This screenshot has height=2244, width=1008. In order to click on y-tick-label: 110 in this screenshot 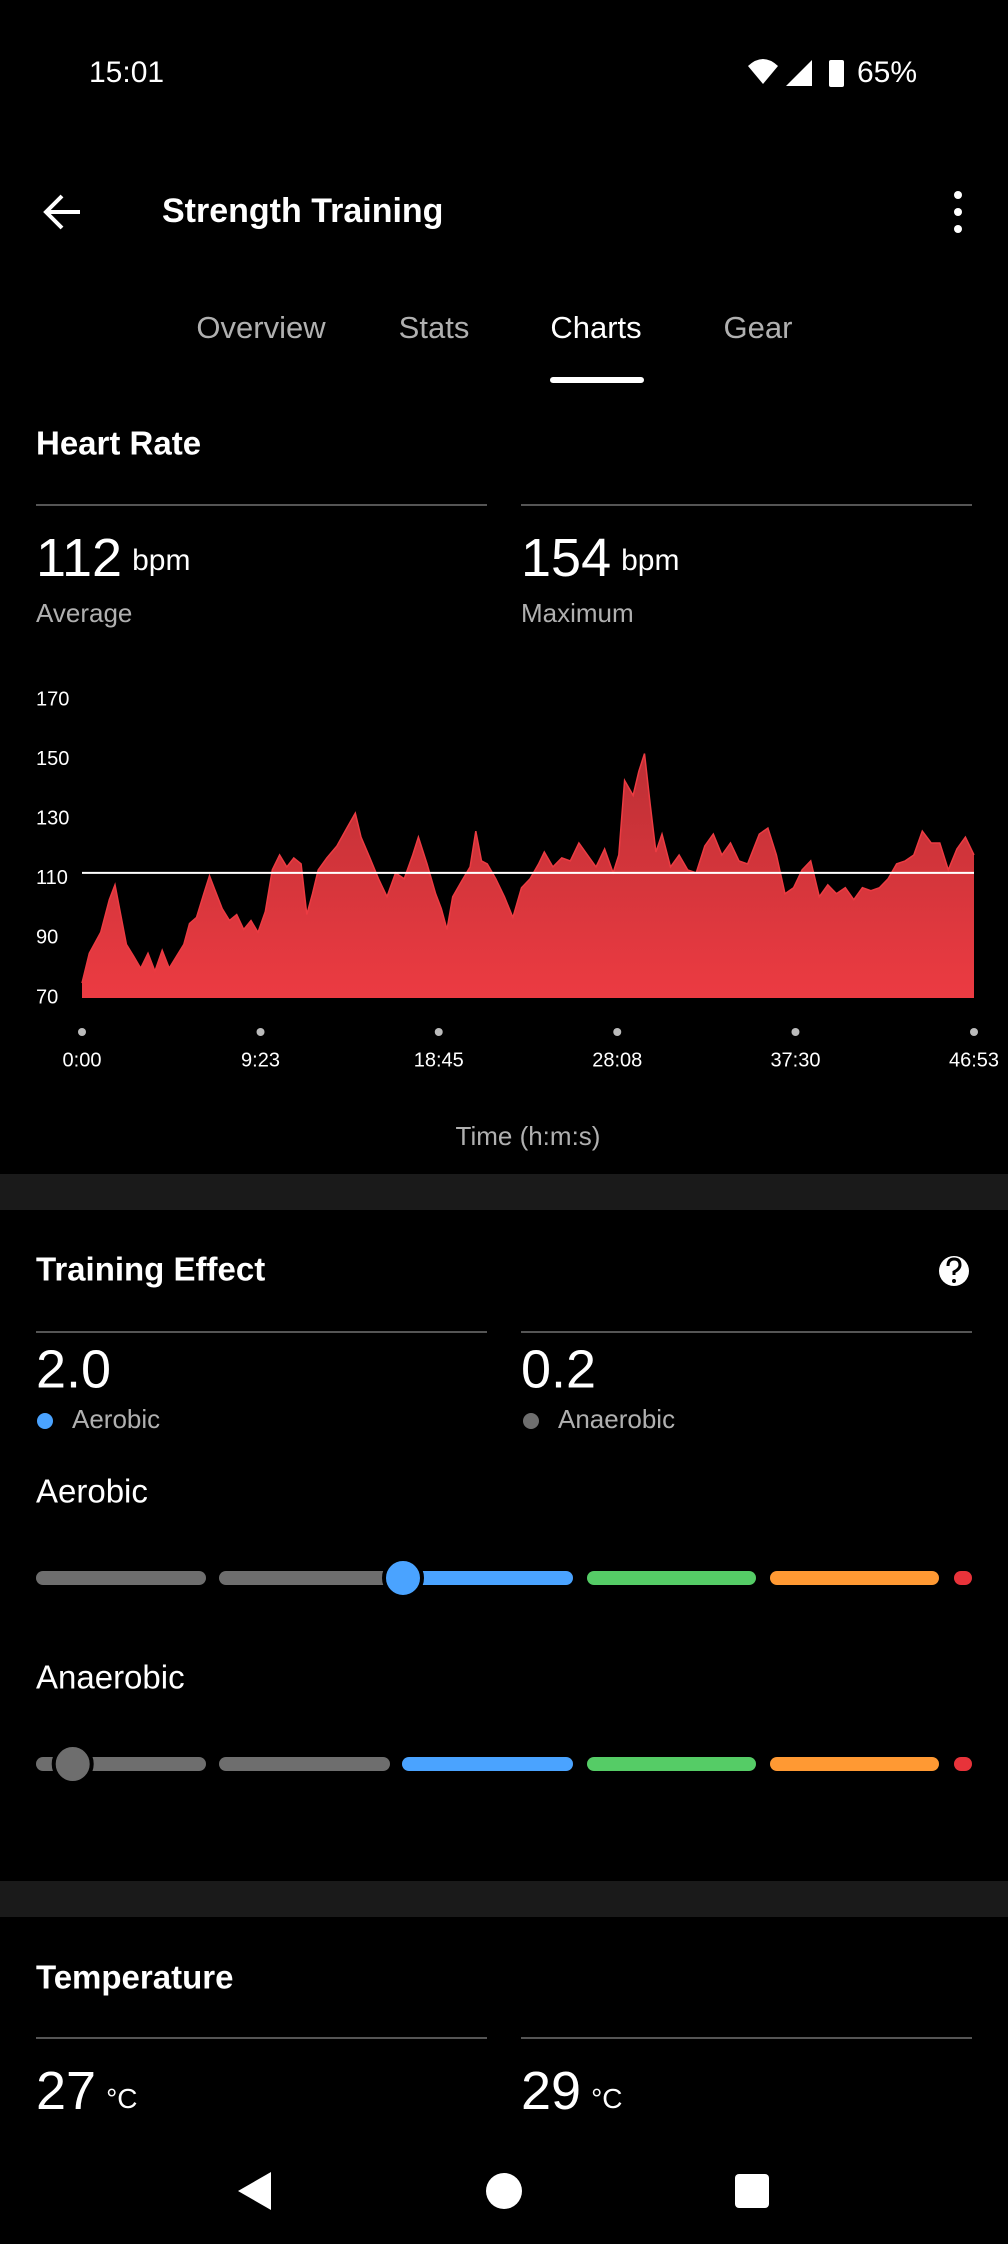, I will do `click(52, 878)`.